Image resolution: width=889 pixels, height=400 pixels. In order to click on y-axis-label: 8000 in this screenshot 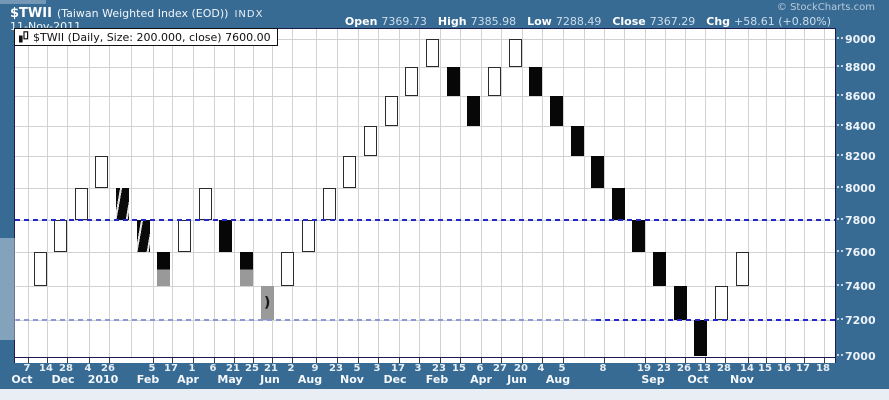, I will do `click(860, 188)`.